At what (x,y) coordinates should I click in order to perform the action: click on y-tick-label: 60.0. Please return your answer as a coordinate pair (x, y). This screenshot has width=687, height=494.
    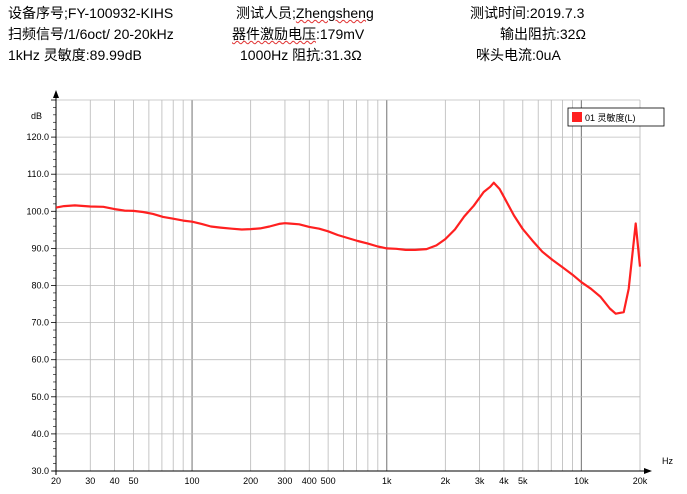
    Looking at the image, I should click on (40, 360).